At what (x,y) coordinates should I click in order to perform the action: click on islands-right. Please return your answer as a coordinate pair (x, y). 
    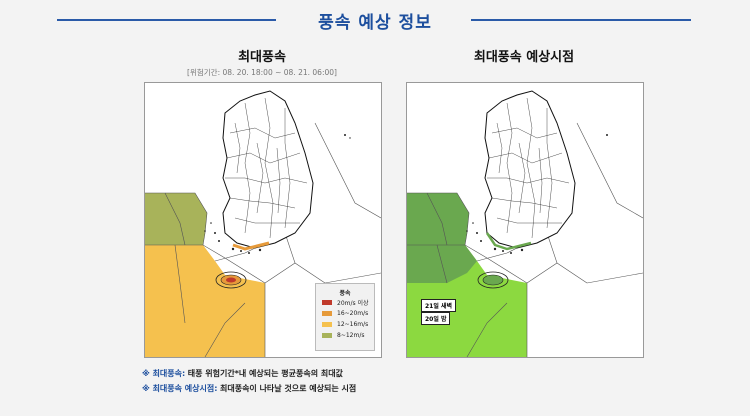
    Looking at the image, I should click on (537, 194).